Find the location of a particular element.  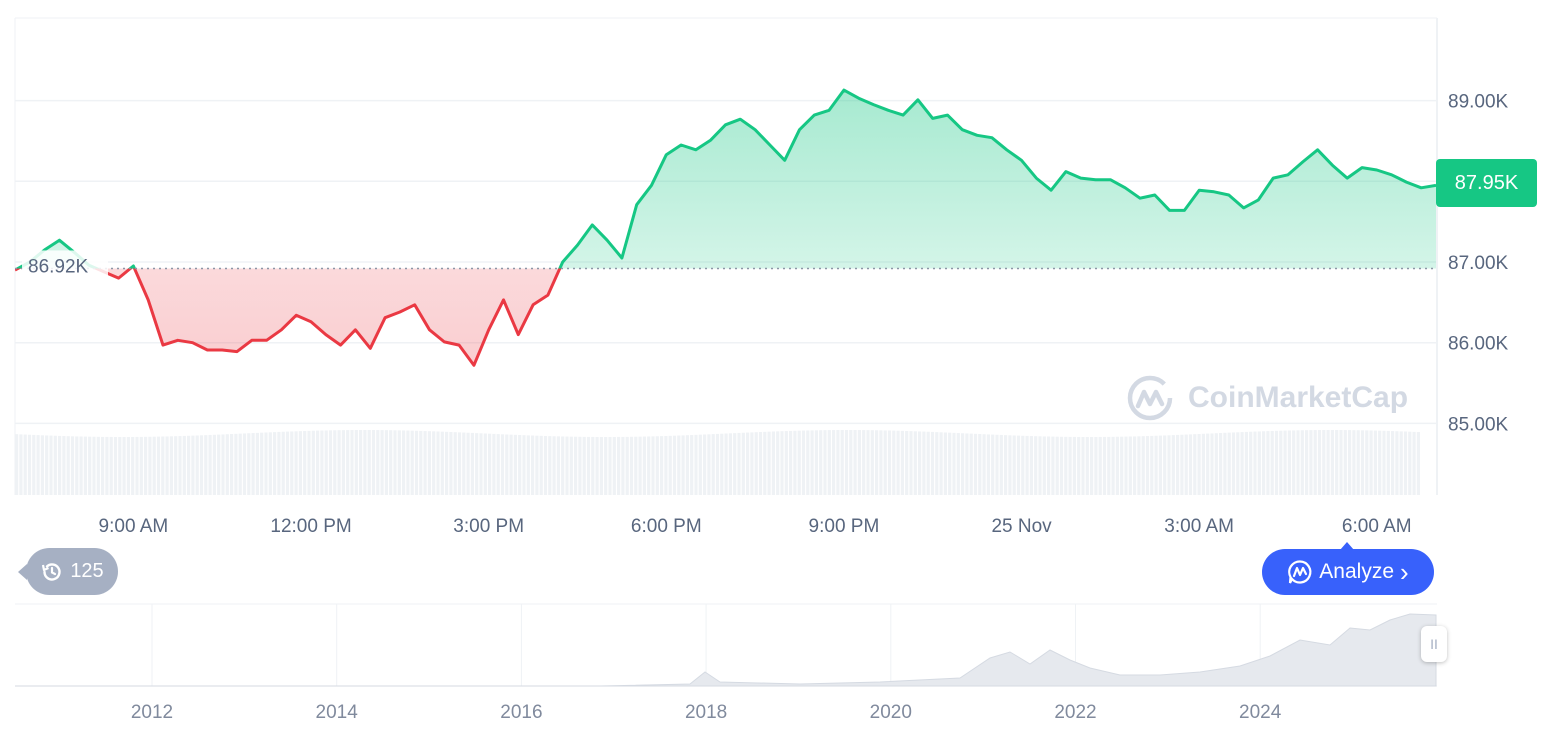

x-tick-label: 6:00 PM is located at coordinates (666, 526).